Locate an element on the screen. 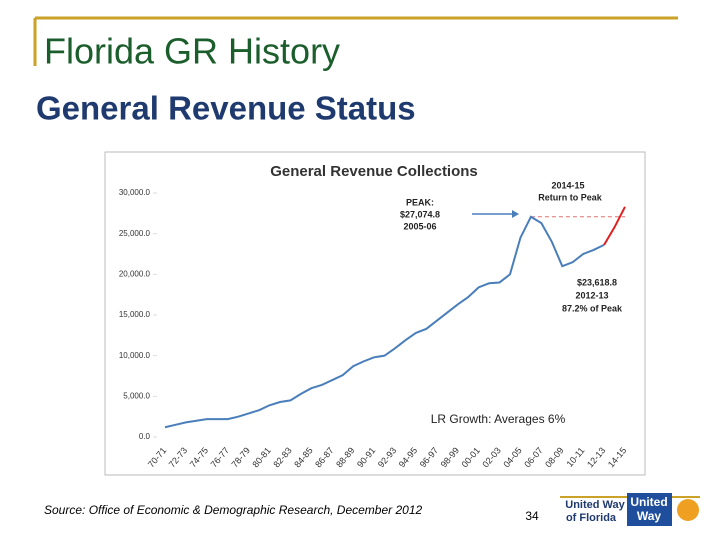 The height and width of the screenshot is (540, 720). series-line is located at coordinates (614, 226).